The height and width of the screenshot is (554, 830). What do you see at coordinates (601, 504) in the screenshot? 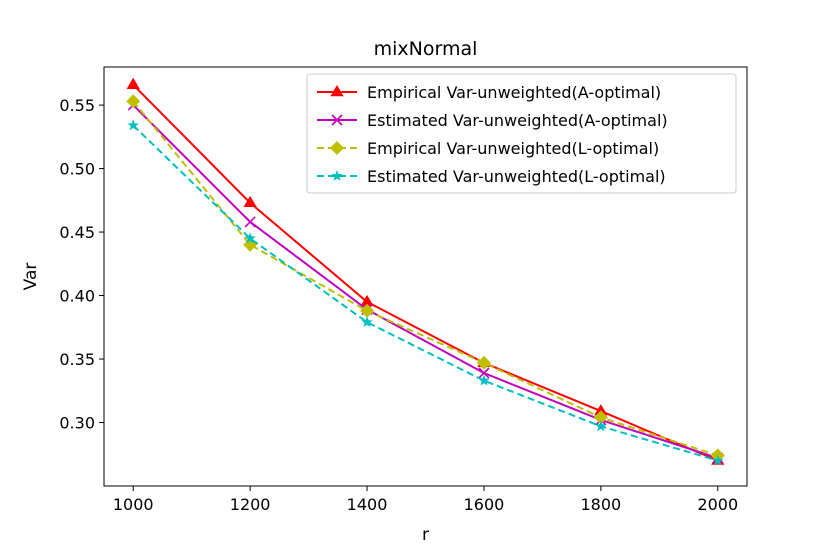
I see `x-tick-label: 1800` at bounding box center [601, 504].